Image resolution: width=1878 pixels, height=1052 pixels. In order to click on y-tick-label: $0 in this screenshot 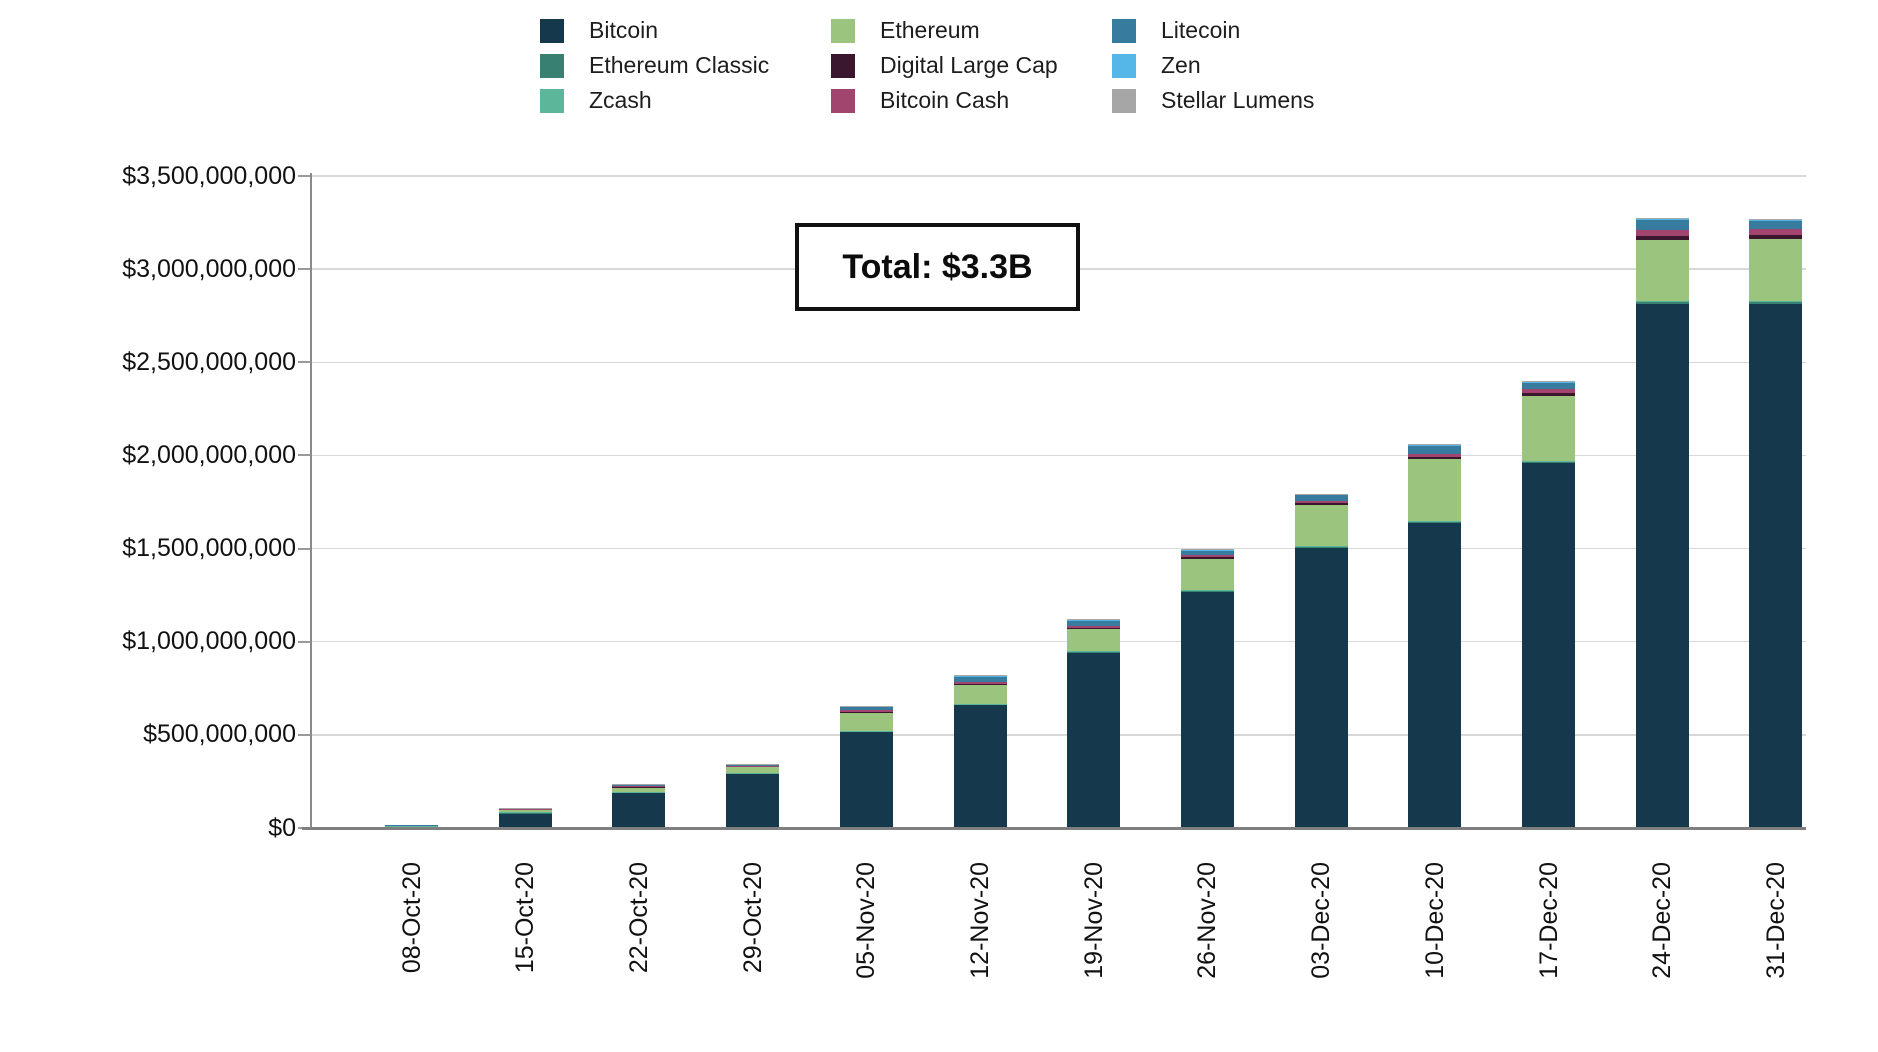, I will do `click(282, 827)`.